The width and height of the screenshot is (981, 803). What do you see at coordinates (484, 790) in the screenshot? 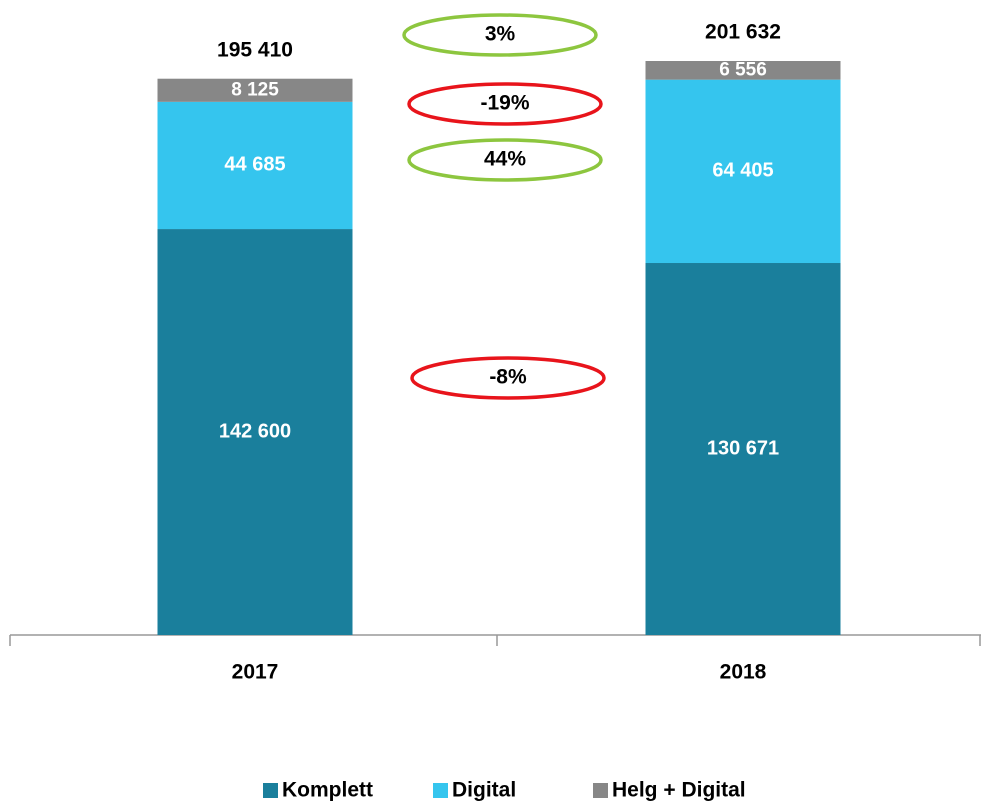
I see `legend-label: Digital` at bounding box center [484, 790].